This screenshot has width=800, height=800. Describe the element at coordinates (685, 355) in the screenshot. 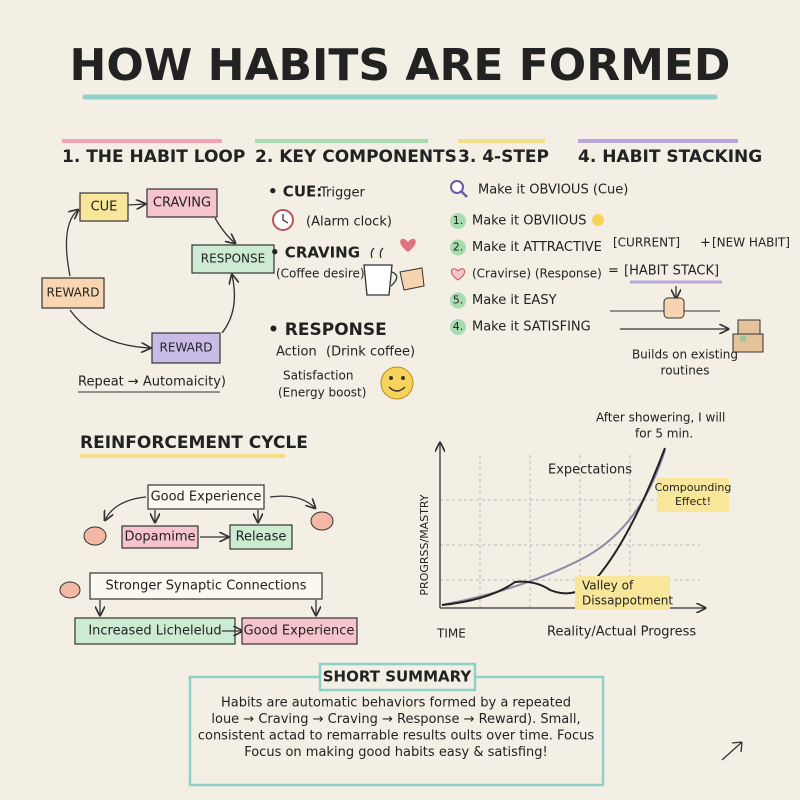

I see `stack-note: Builds on existing` at that location.